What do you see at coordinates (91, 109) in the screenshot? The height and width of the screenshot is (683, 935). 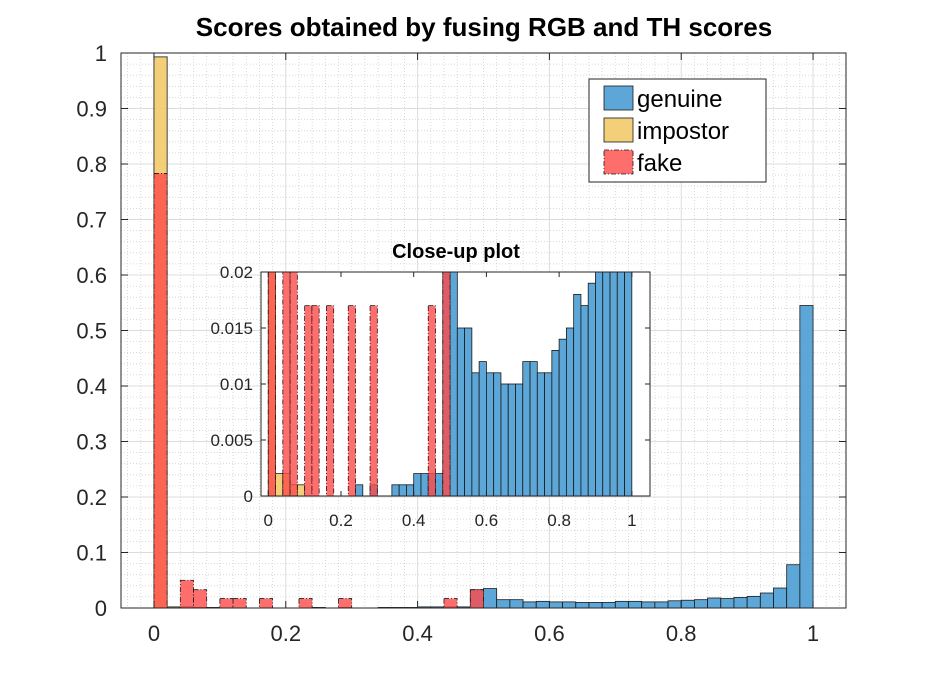 I see `y-tick-label: 0.9` at bounding box center [91, 109].